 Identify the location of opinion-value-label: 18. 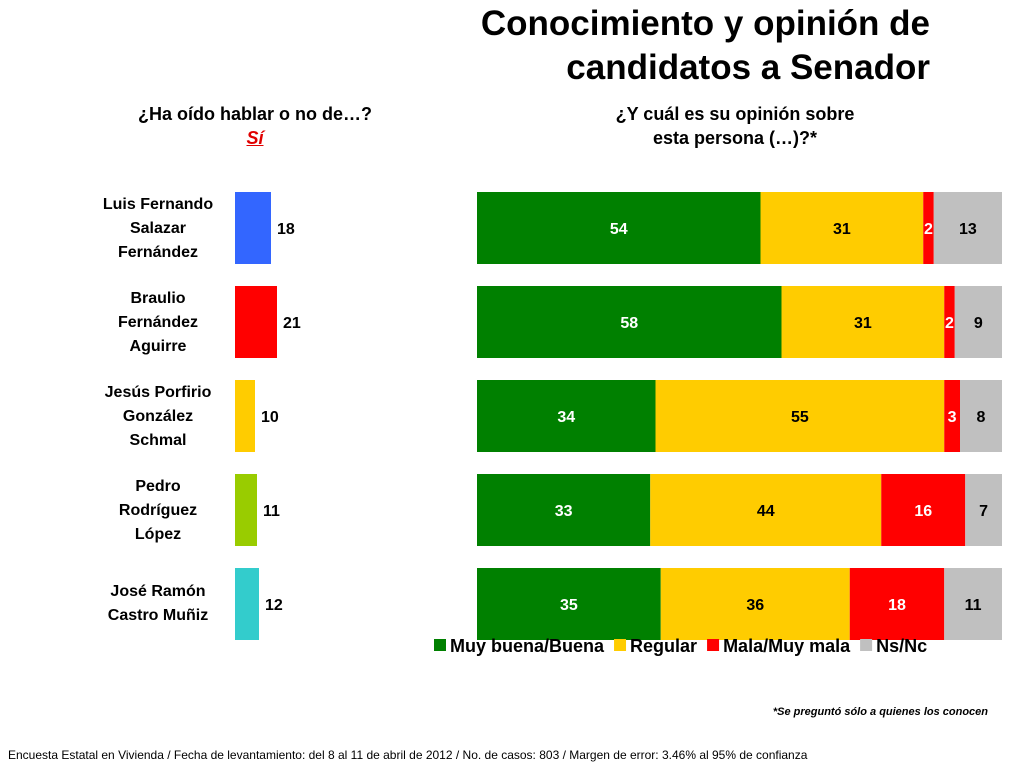
(897, 605).